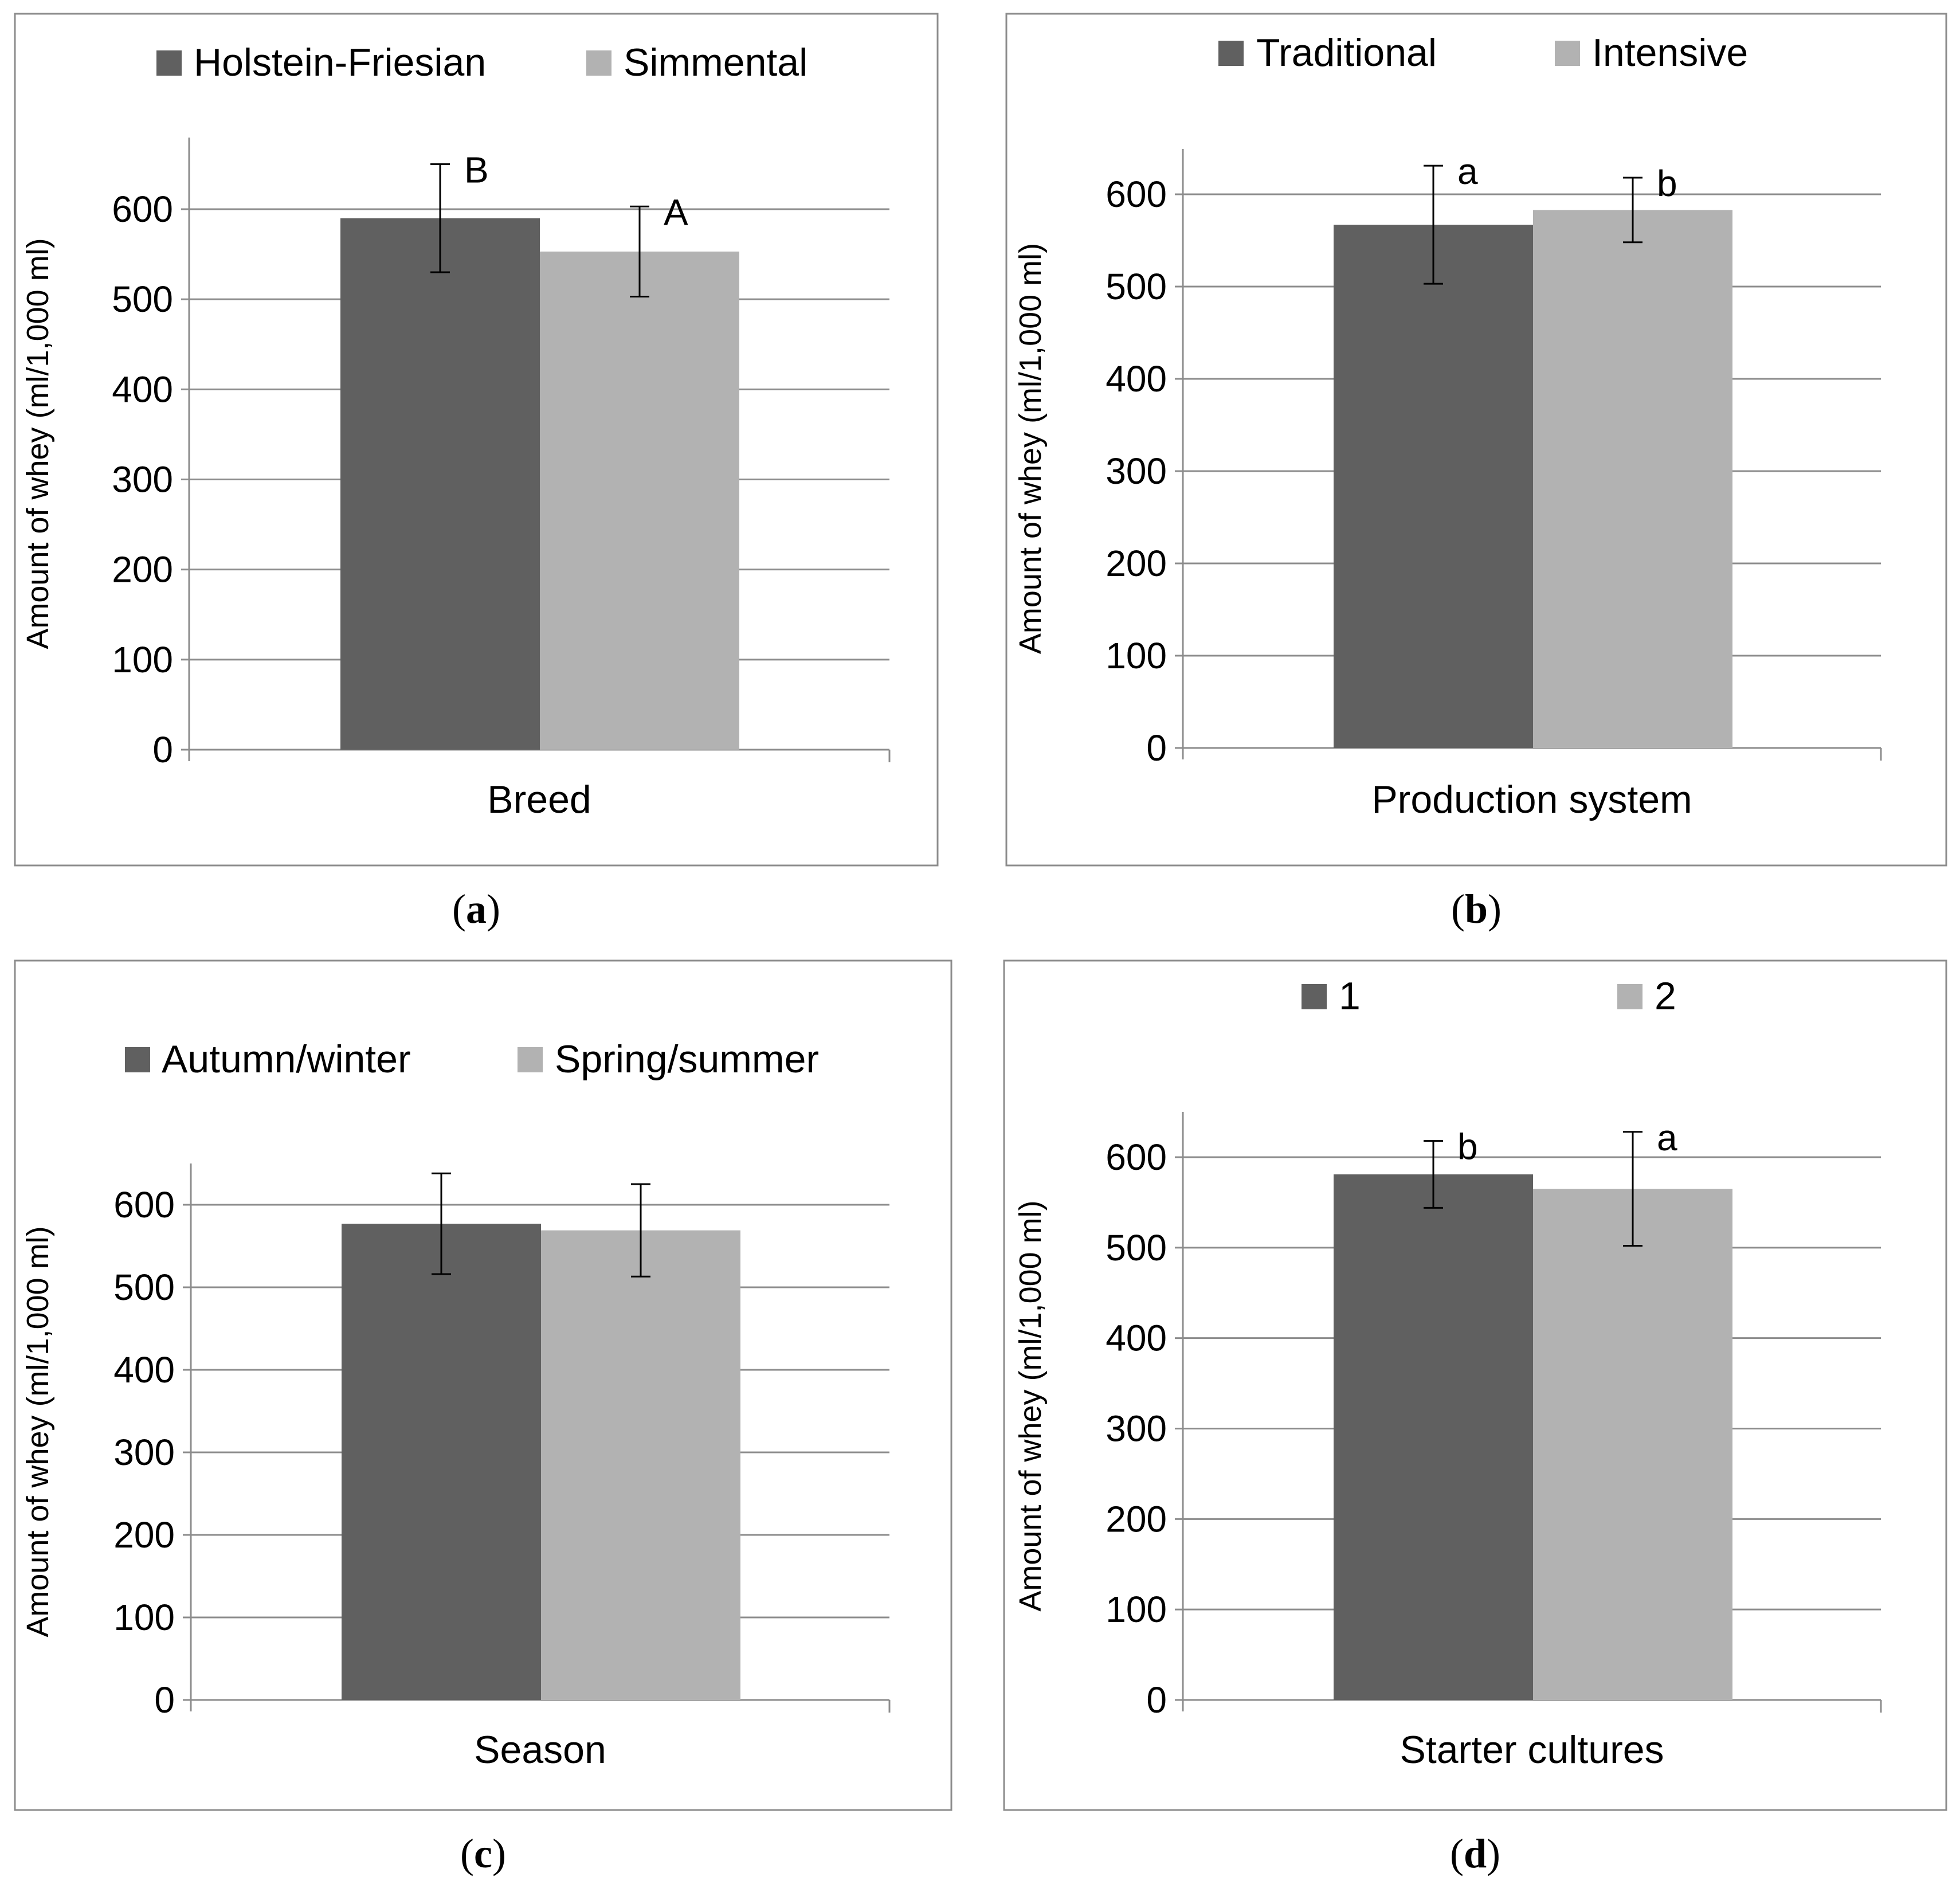 The image size is (1960, 1904). Describe the element at coordinates (540, 1750) in the screenshot. I see `x-axis-title: Season` at that location.